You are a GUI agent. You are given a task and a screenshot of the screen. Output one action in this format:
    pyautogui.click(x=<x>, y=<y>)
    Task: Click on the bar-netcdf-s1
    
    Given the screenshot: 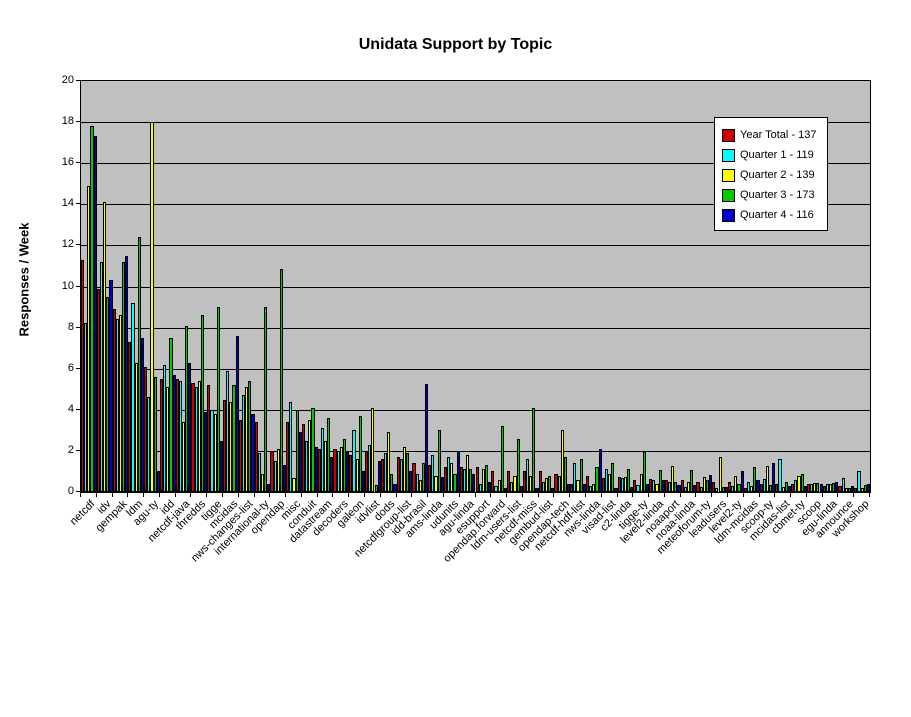 What is the action you would take?
    pyautogui.click(x=86, y=407)
    